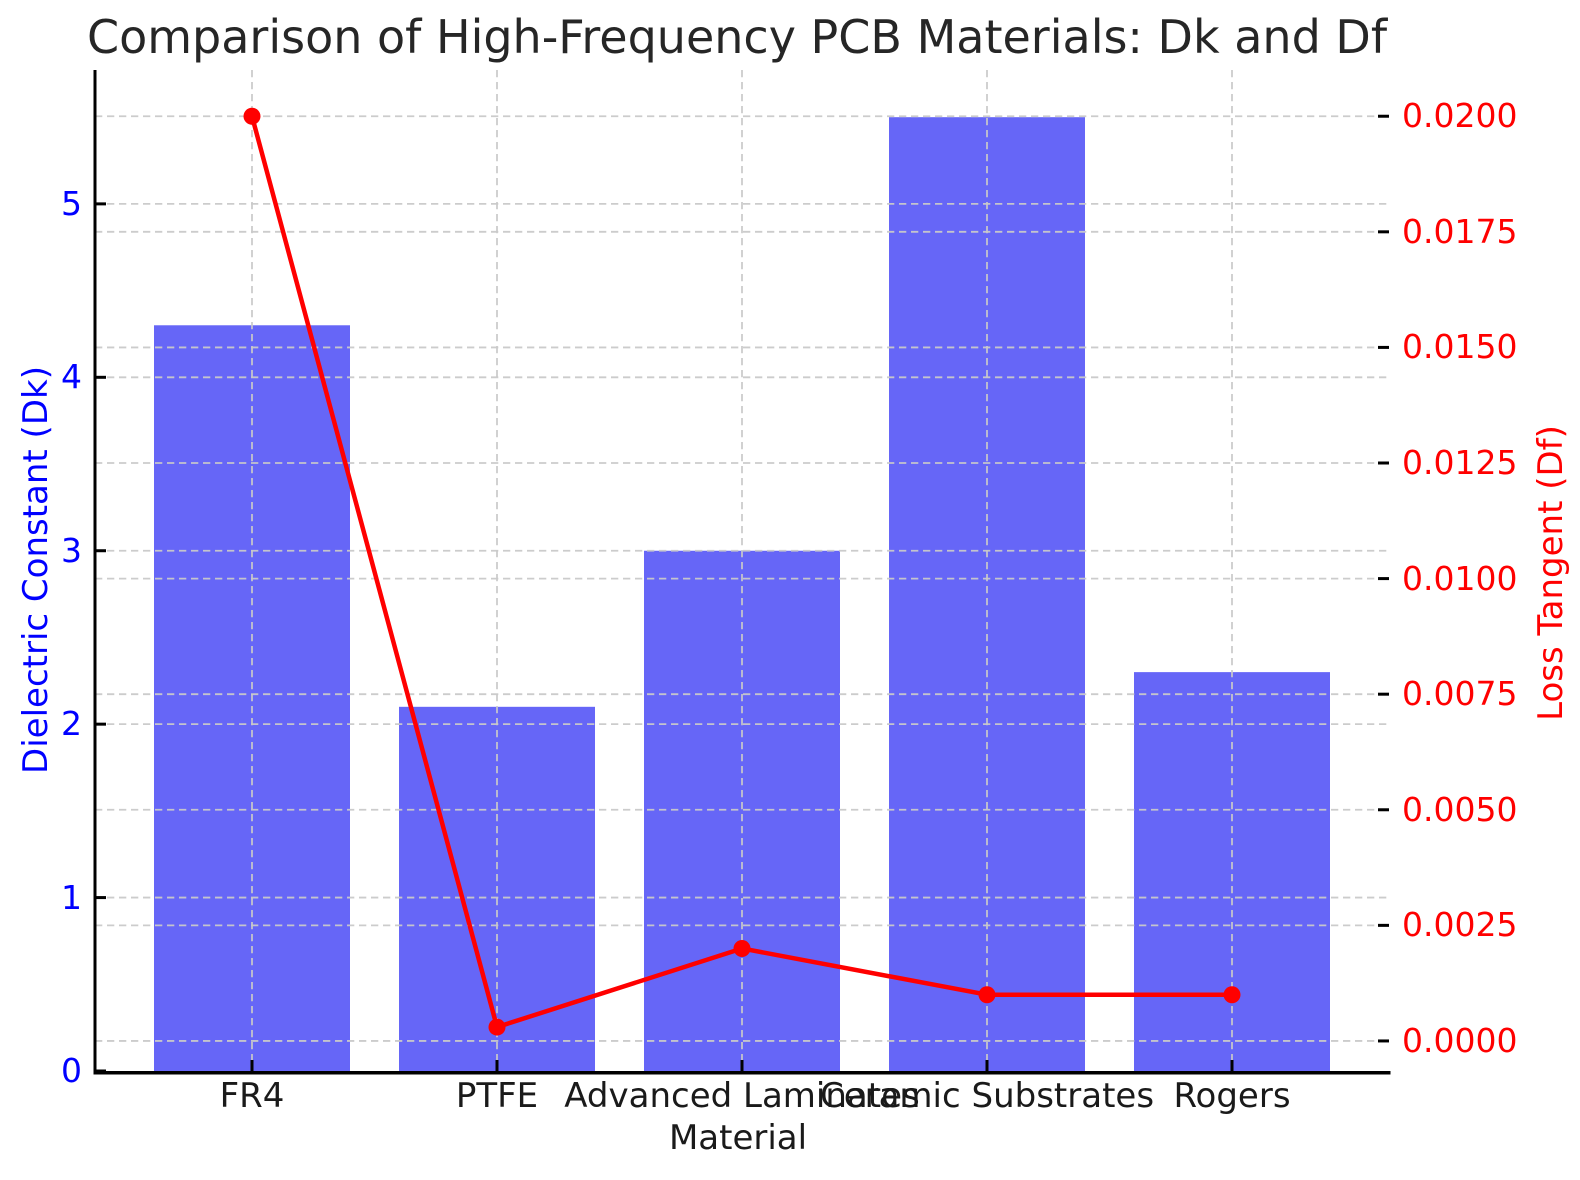  What do you see at coordinates (252, 1096) in the screenshot?
I see `x-tick-label-fr4: FR4` at bounding box center [252, 1096].